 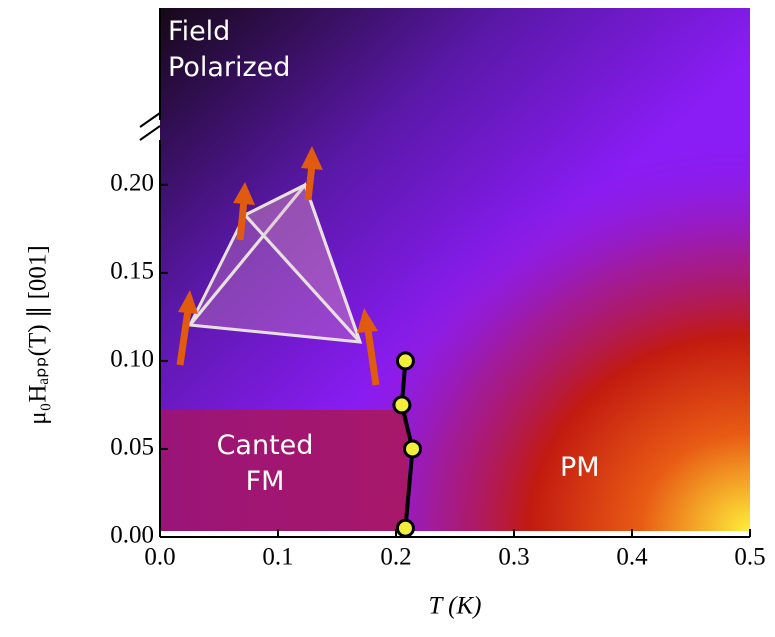 I want to click on y-tick-label: 0.00, so click(x=132, y=535).